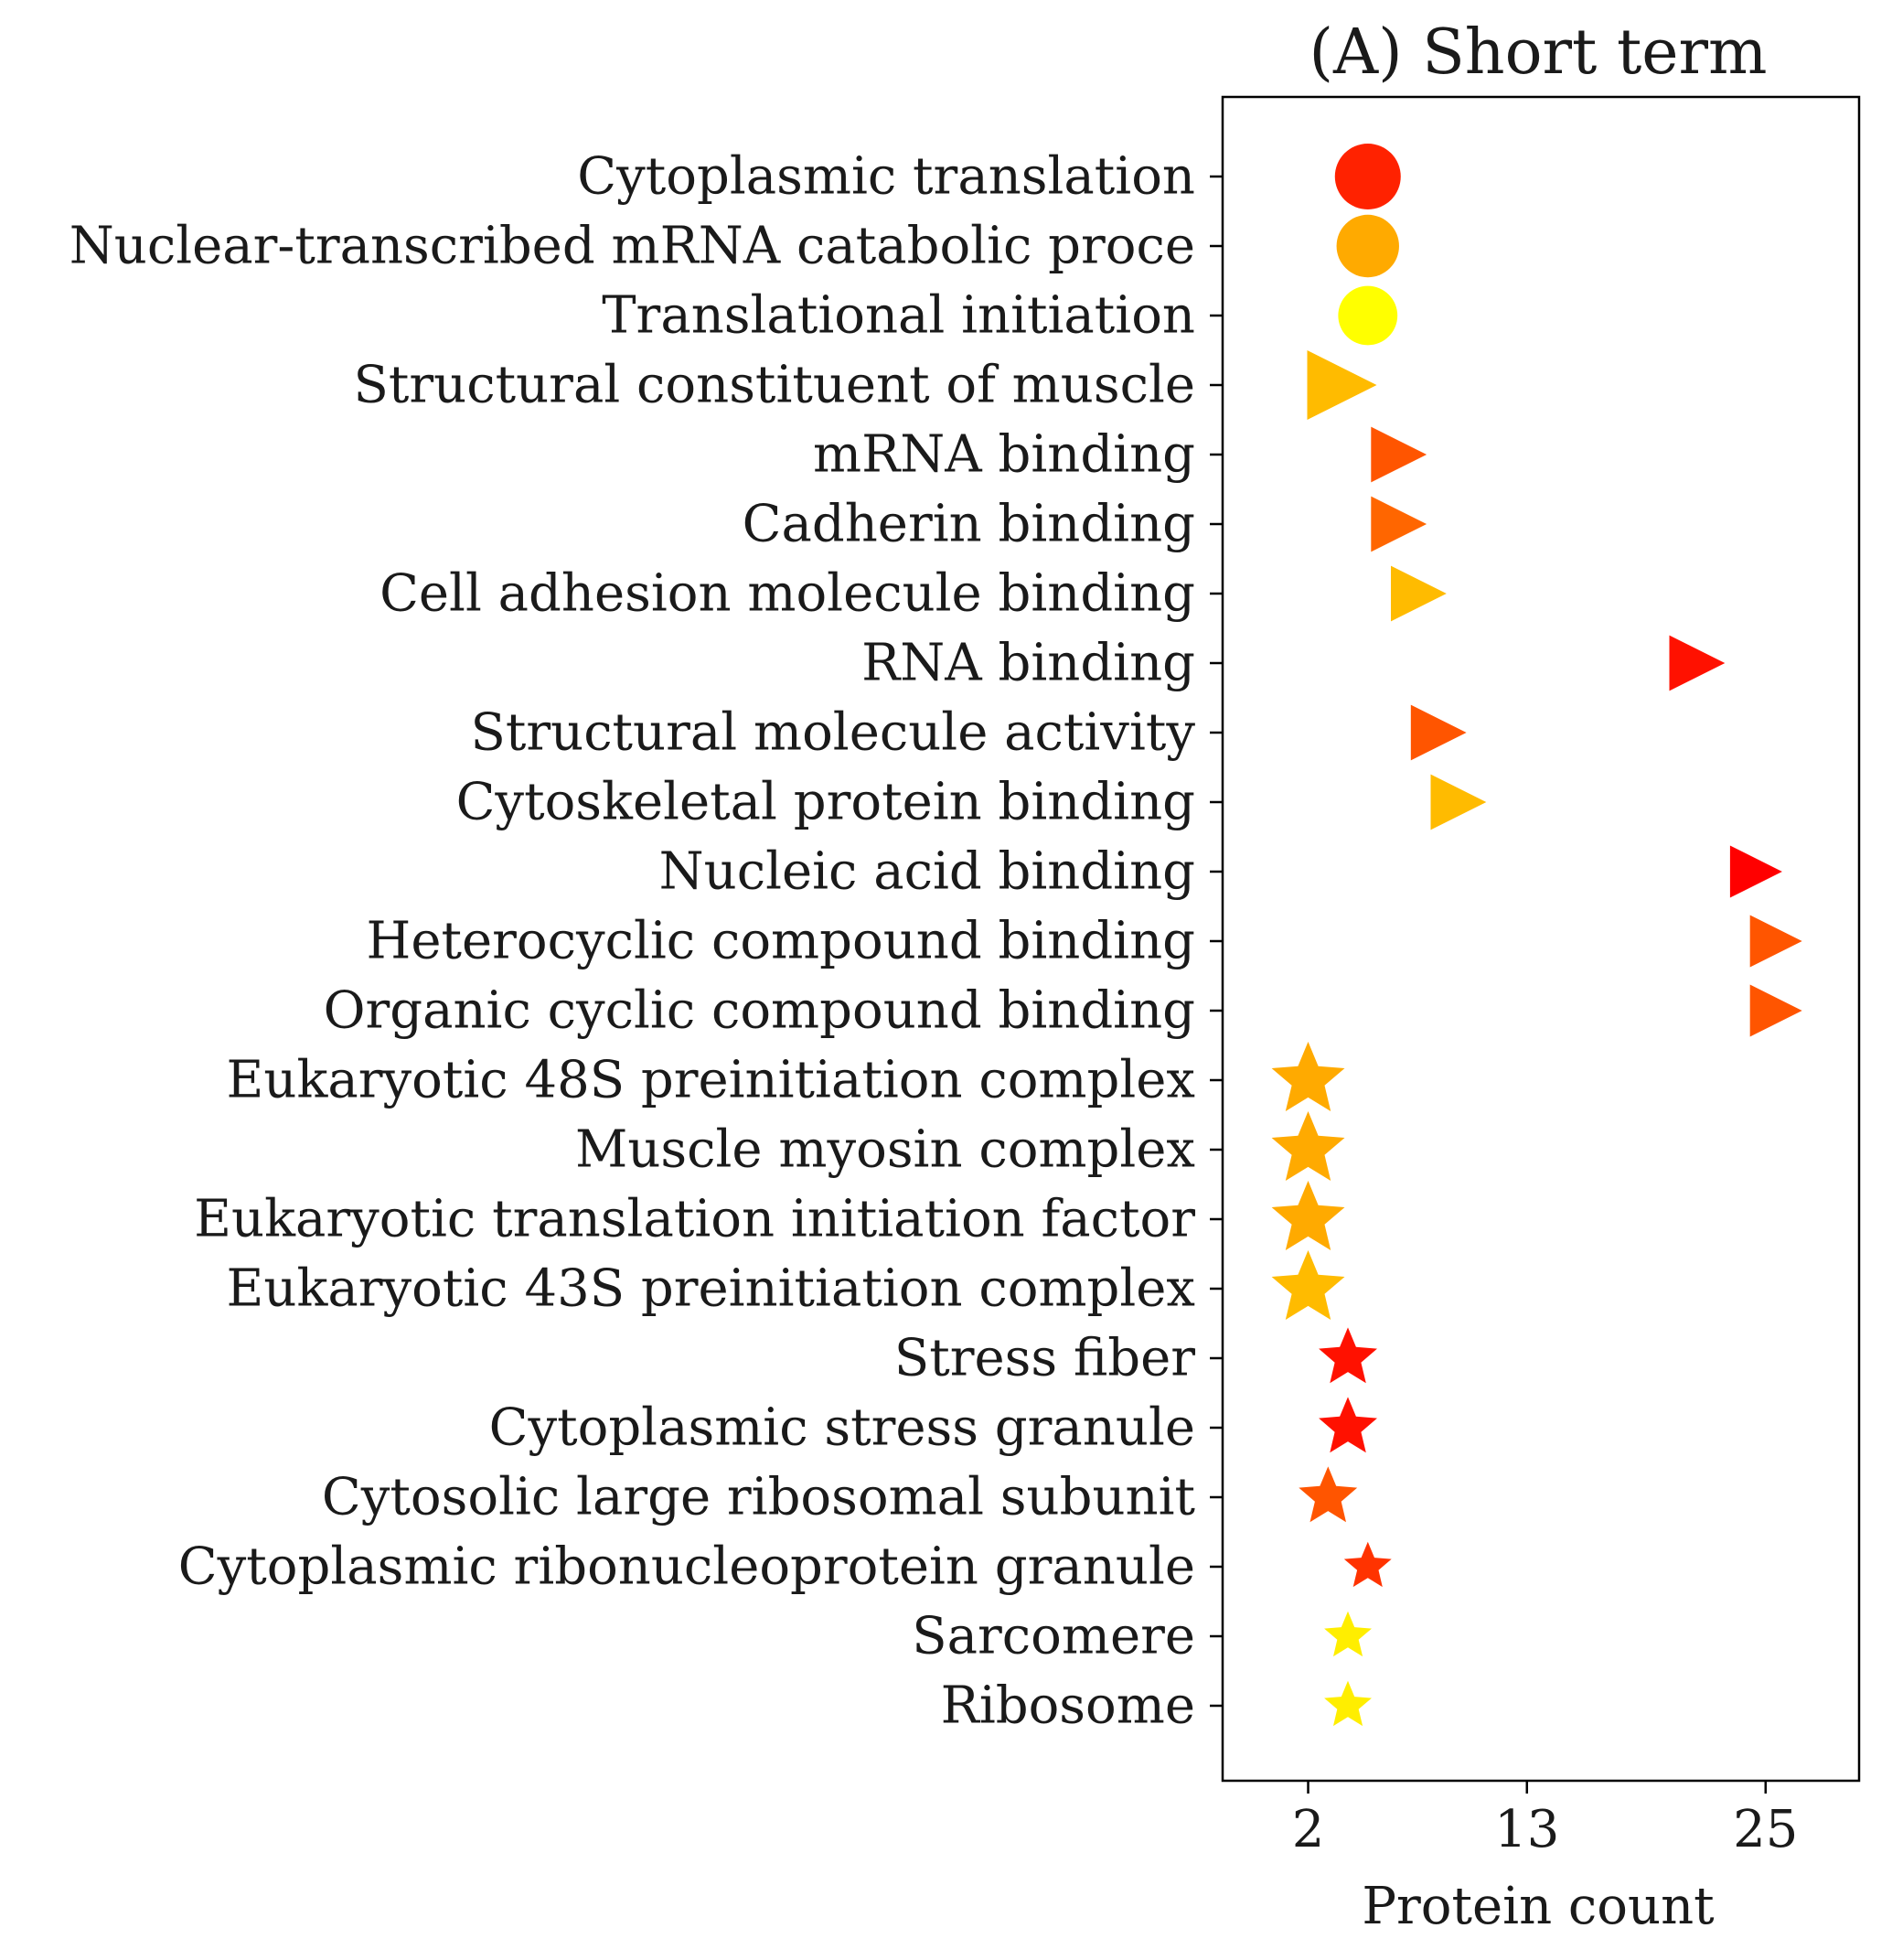 The height and width of the screenshot is (1960, 1892). Describe the element at coordinates (1765, 1829) in the screenshot. I see `x-tick-label: 25` at that location.